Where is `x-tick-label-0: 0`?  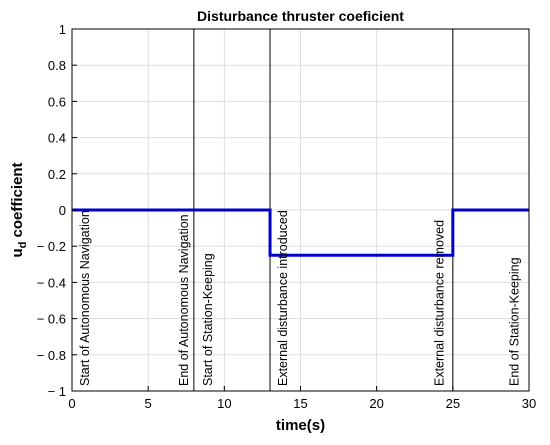 x-tick-label-0: 0 is located at coordinates (71, 403).